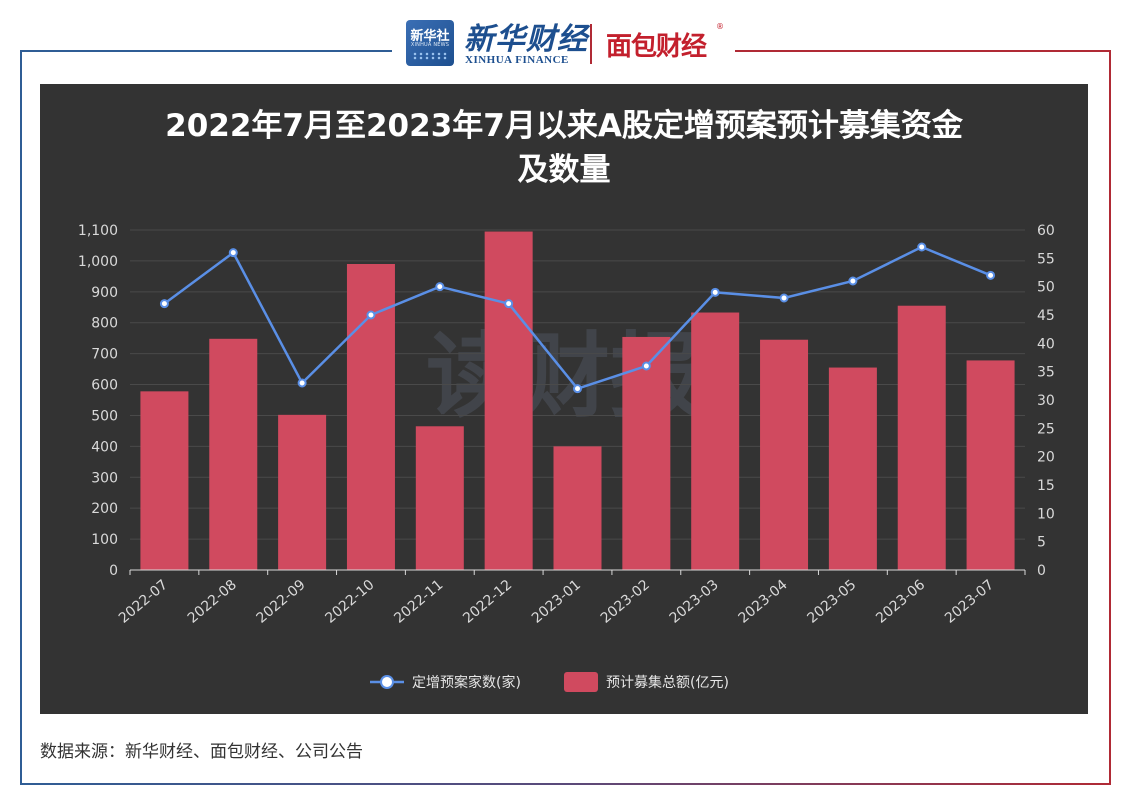 Image resolution: width=1128 pixels, height=802 pixels. What do you see at coordinates (556, 602) in the screenshot?
I see `x-axis-tick-label: 2023-01` at bounding box center [556, 602].